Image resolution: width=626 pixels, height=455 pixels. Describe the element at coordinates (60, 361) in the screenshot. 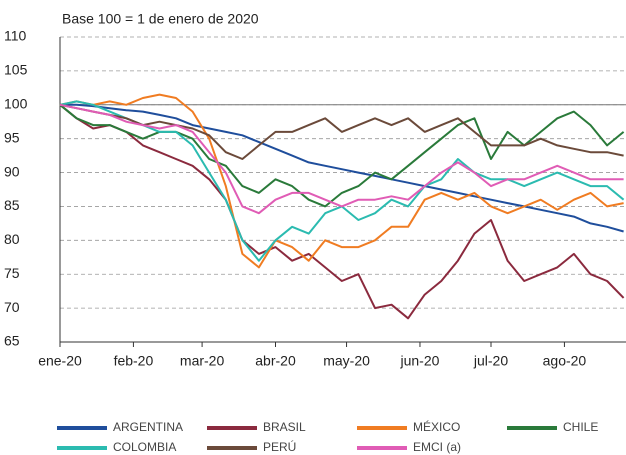

I see `x-tick-label: ene-20` at that location.